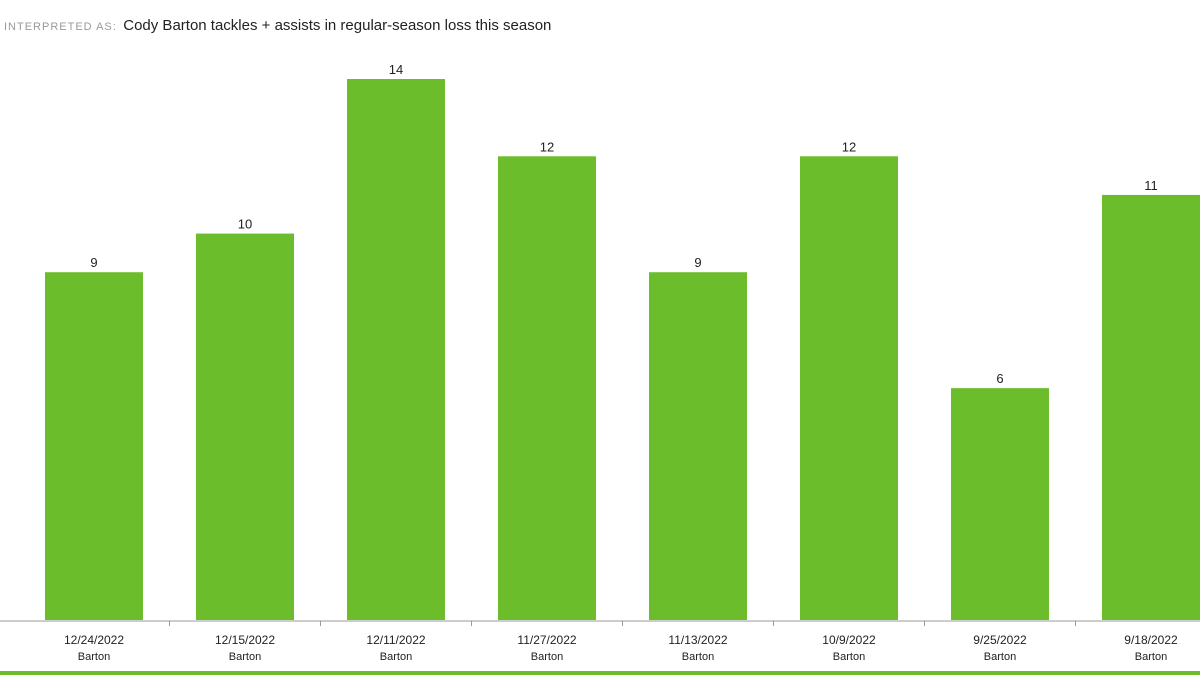 The width and height of the screenshot is (1200, 675). I want to click on x-tick-label-date-2: 12/11/2022, so click(395, 640).